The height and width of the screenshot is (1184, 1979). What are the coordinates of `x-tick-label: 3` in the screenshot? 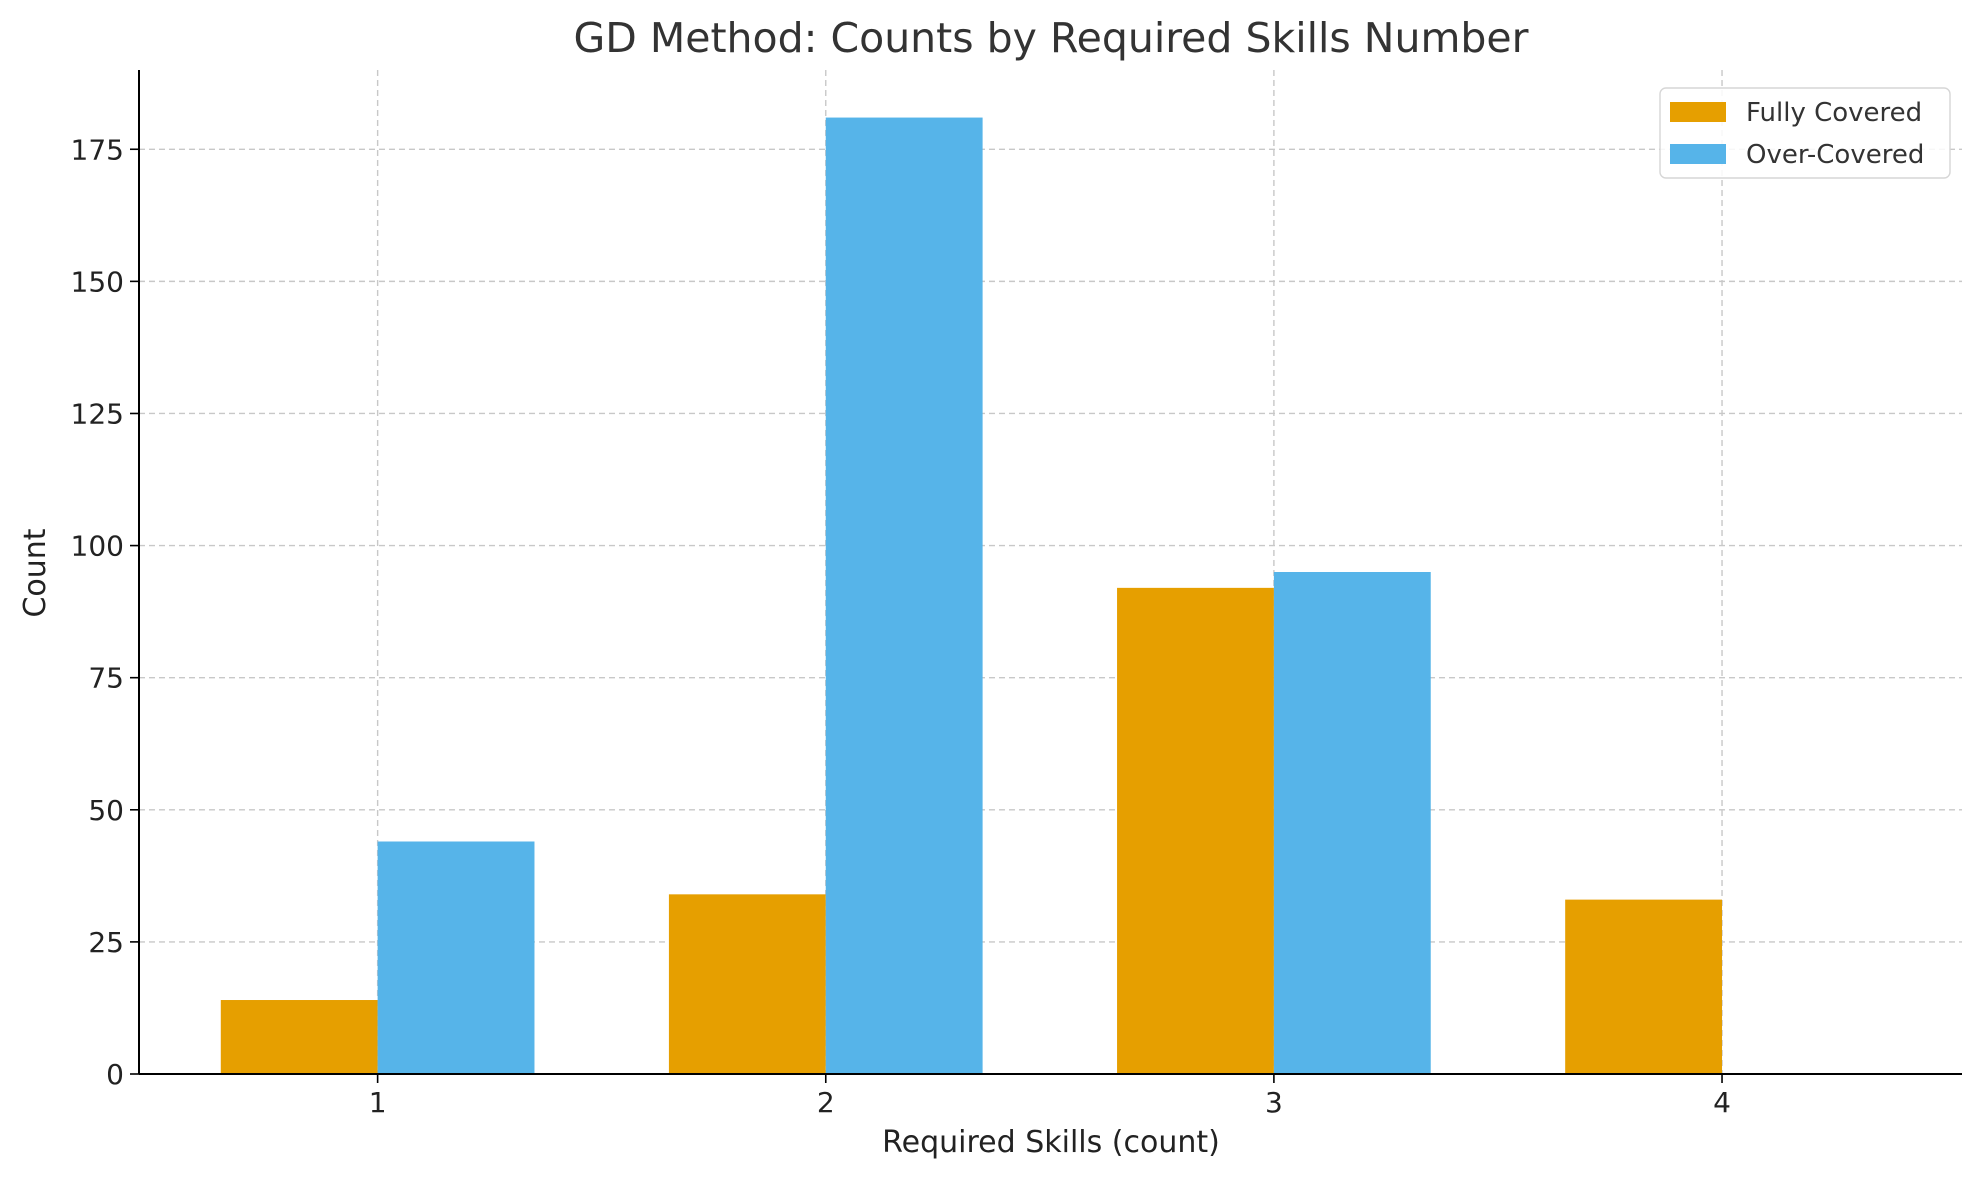 It's located at (1274, 1102).